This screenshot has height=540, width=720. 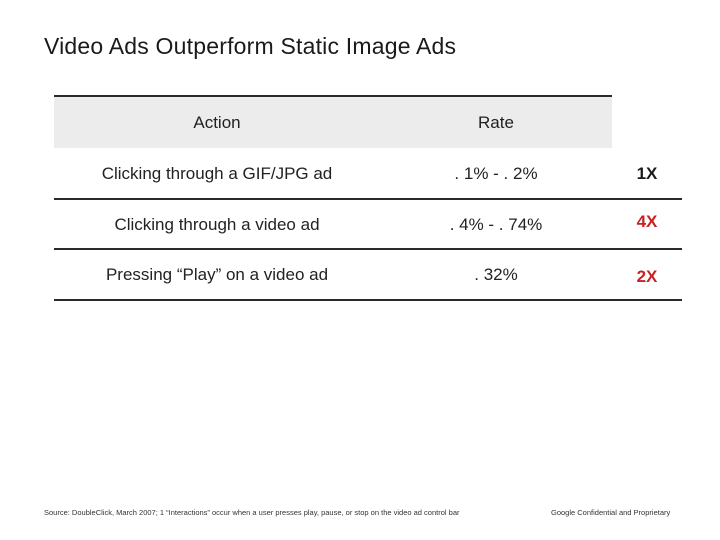 What do you see at coordinates (496, 224) in the screenshot?
I see `row-rate: . 4% - . 74%` at bounding box center [496, 224].